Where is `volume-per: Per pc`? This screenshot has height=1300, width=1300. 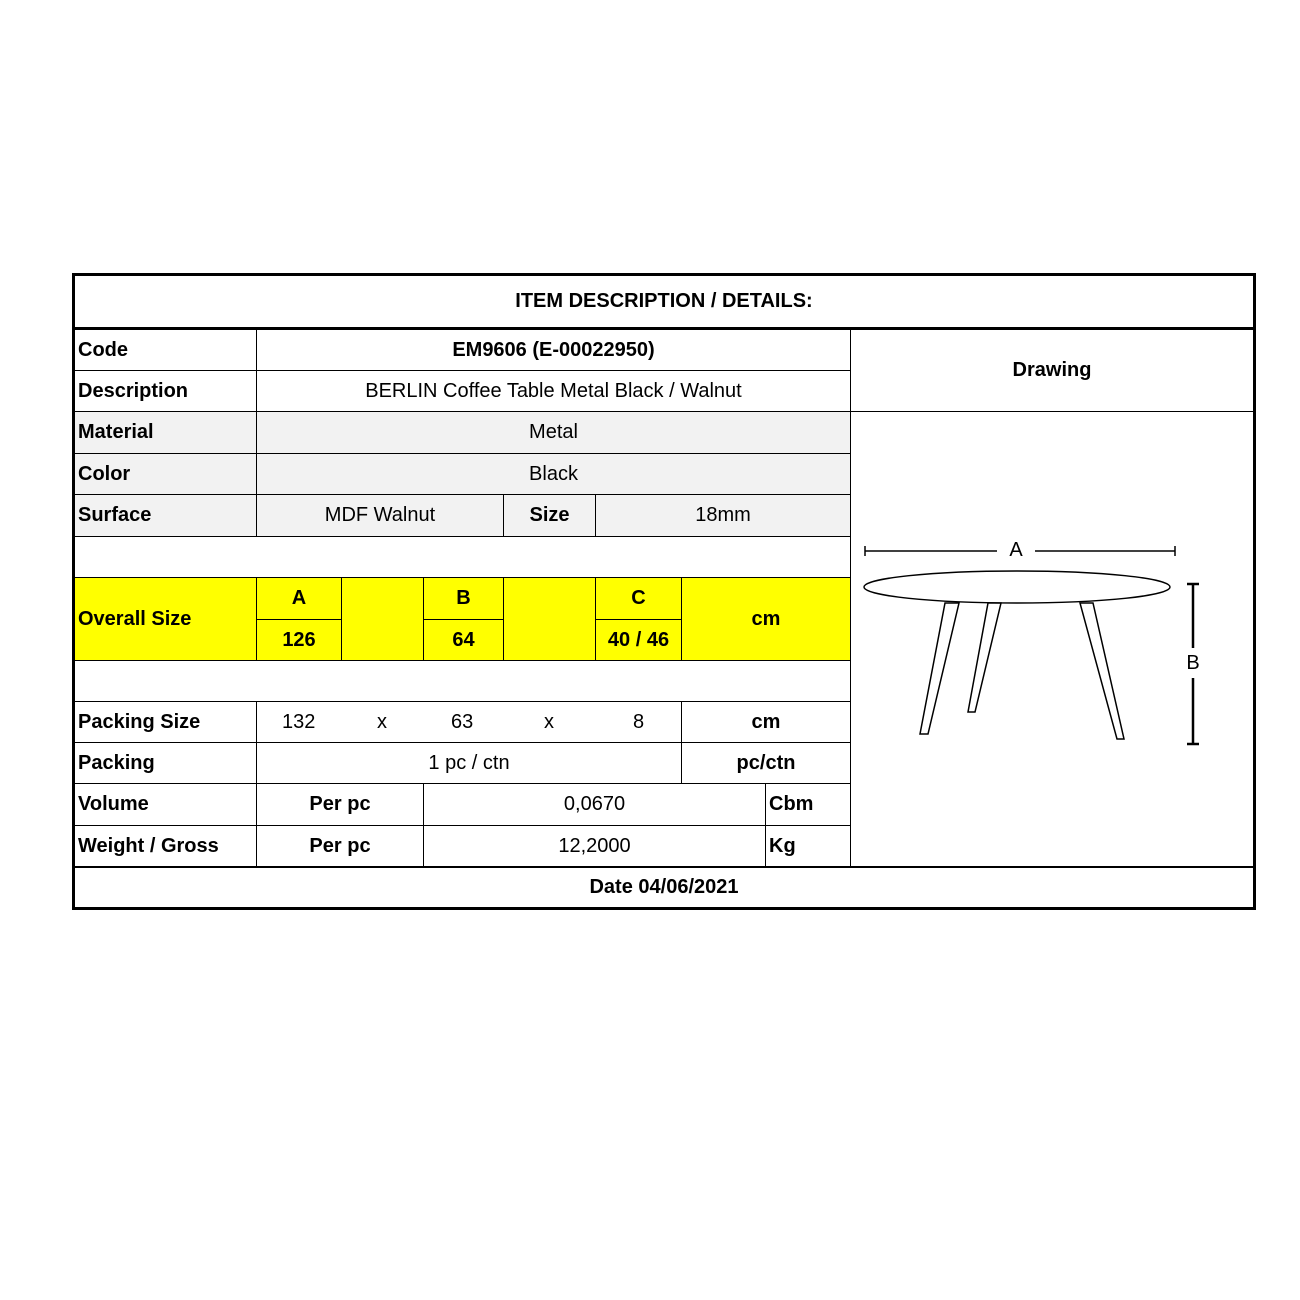
volume-per: Per pc is located at coordinates (340, 805).